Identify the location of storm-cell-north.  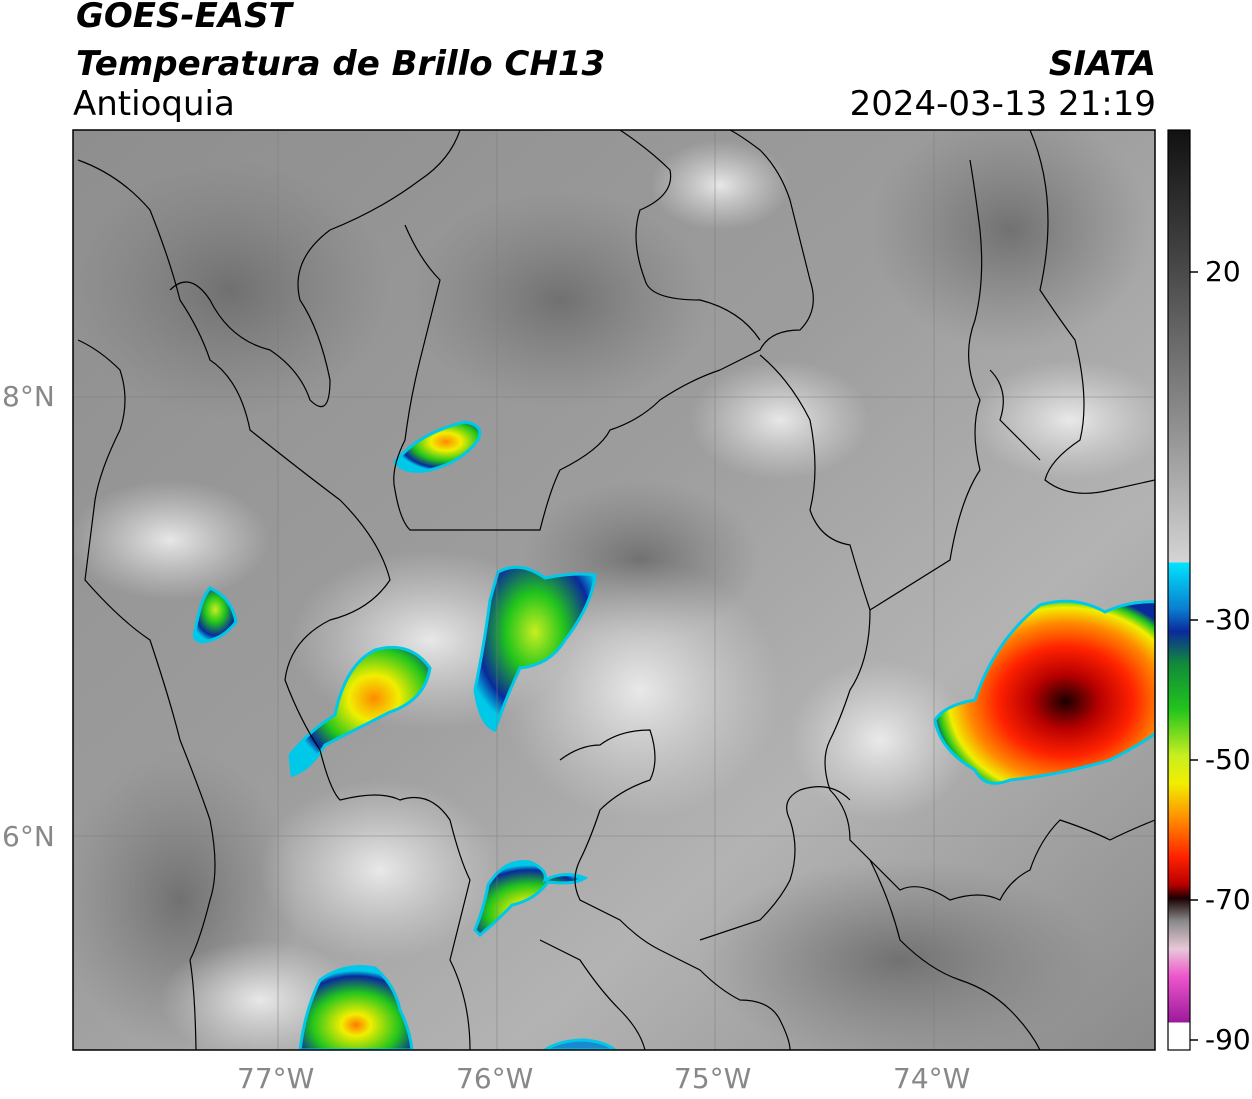
(437, 446).